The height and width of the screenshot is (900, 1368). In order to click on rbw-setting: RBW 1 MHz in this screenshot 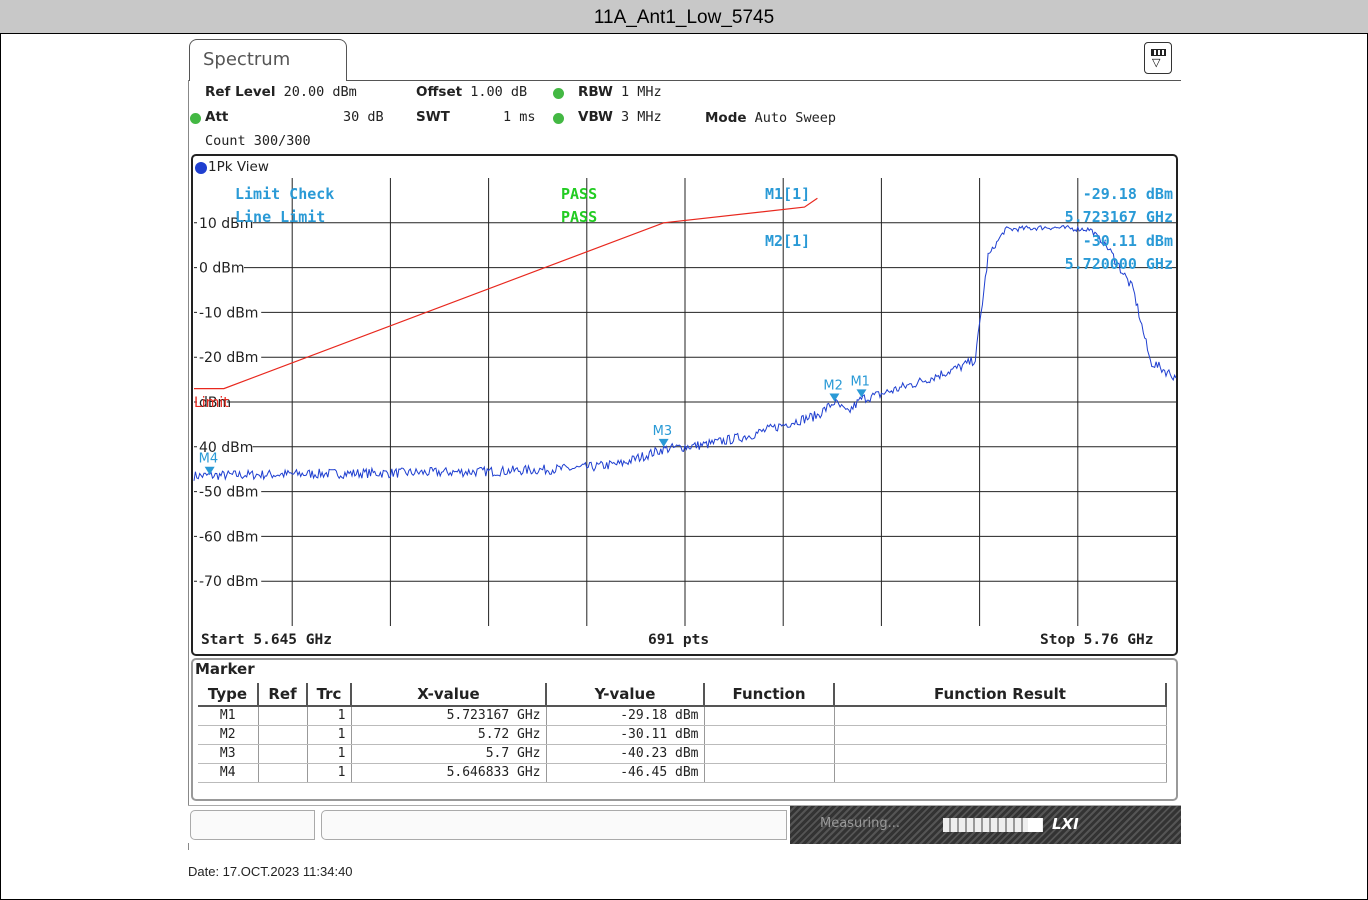, I will do `click(620, 92)`.